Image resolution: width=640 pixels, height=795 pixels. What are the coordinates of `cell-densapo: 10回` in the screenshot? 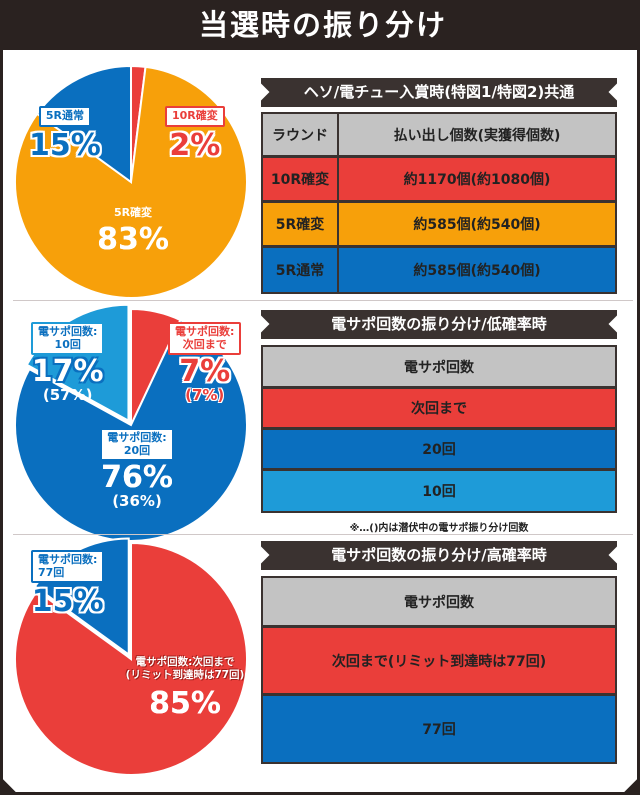 It's located at (439, 491).